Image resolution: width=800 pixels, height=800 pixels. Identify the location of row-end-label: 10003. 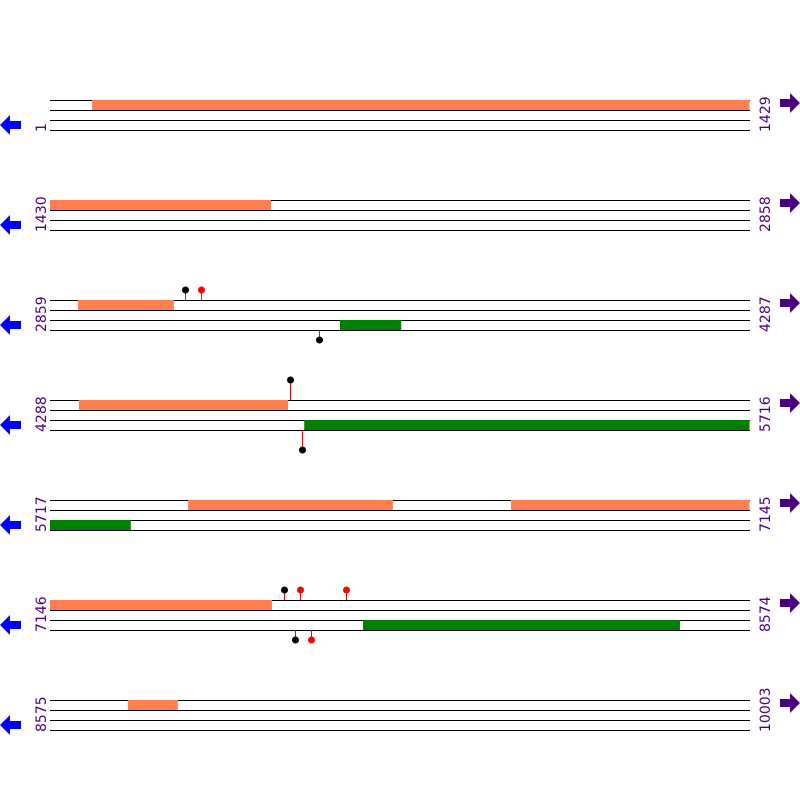
(766, 709).